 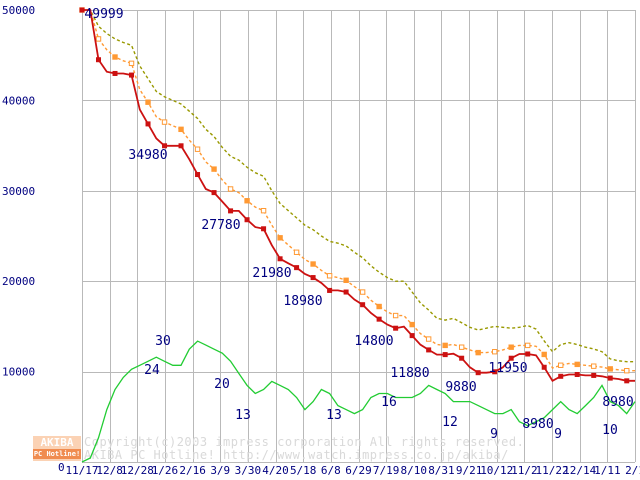 I want to click on y-tick-label: 40000, so click(x=18, y=100).